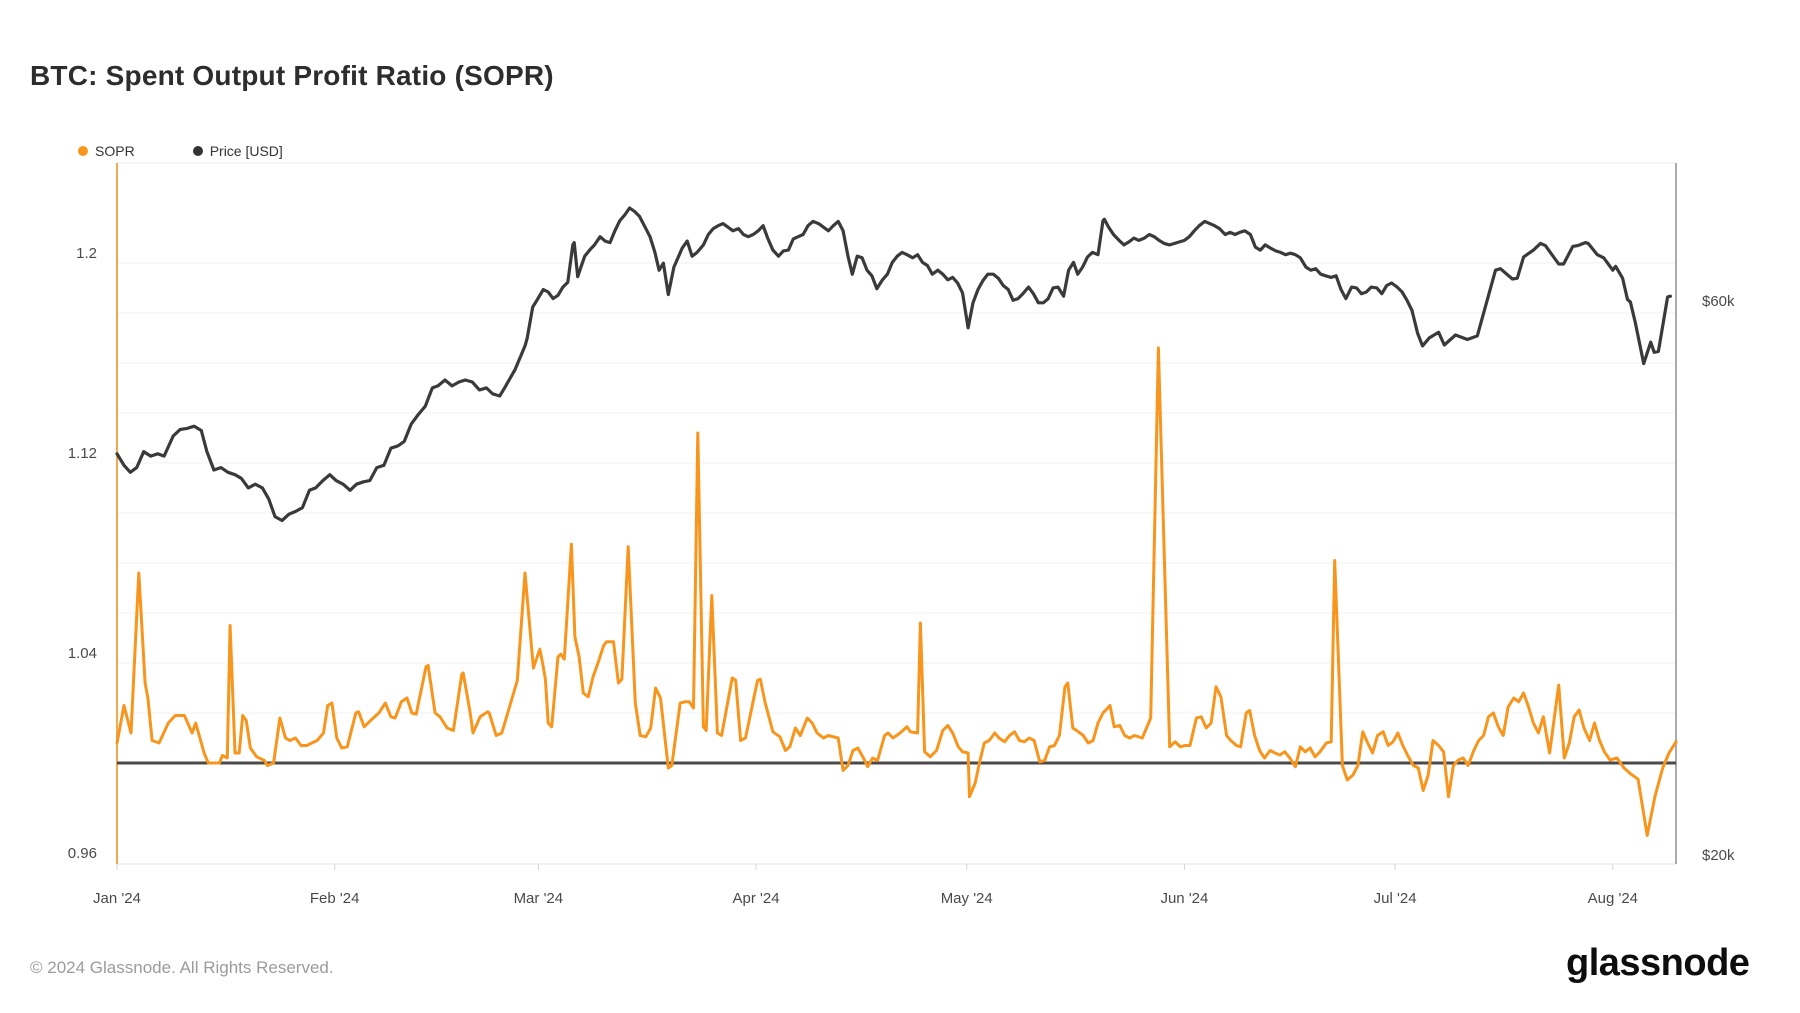 This screenshot has width=1800, height=1013. Describe the element at coordinates (82, 853) in the screenshot. I see `left-axis-tick-label: 0.96` at that location.